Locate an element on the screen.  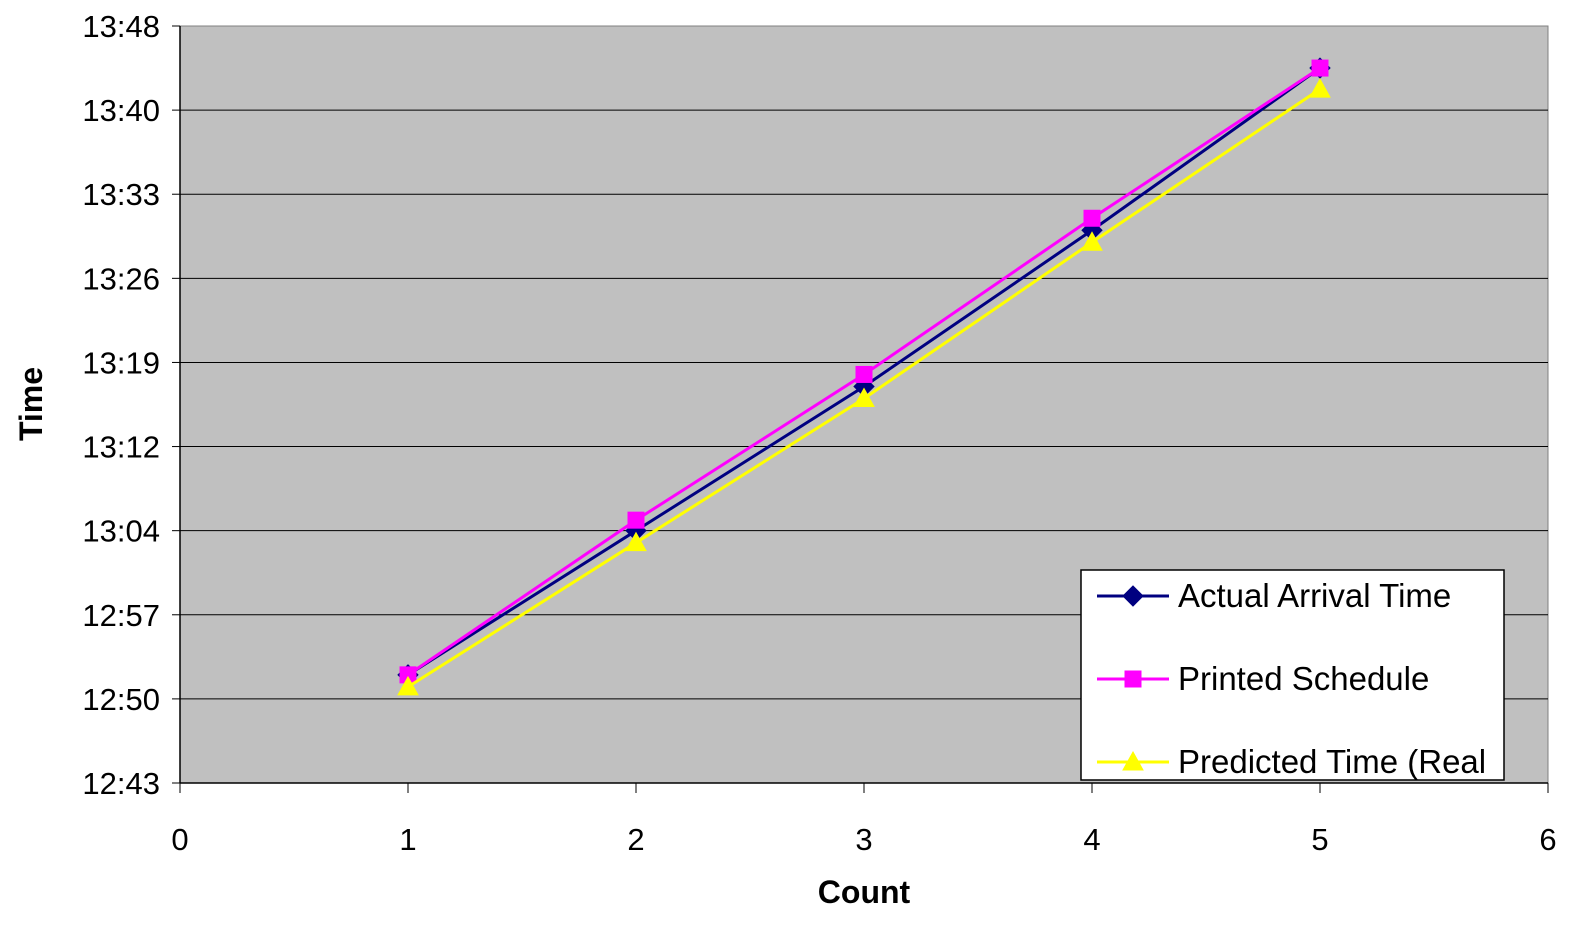
y-tick-label: 13:26 is located at coordinates (121, 278).